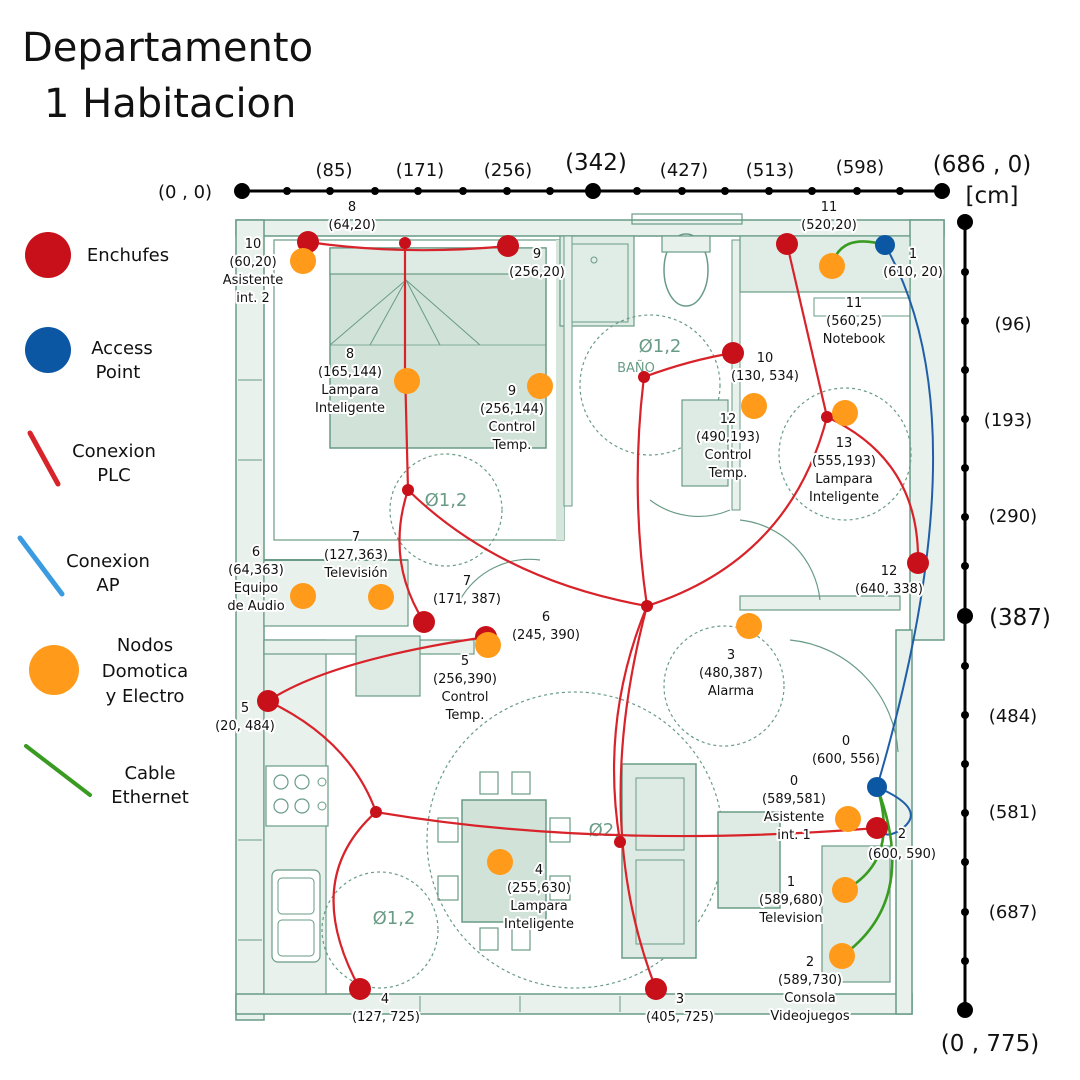 The image size is (1080, 1080). What do you see at coordinates (256, 570) in the screenshot?
I see `label-audio-coord: (64,363)` at bounding box center [256, 570].